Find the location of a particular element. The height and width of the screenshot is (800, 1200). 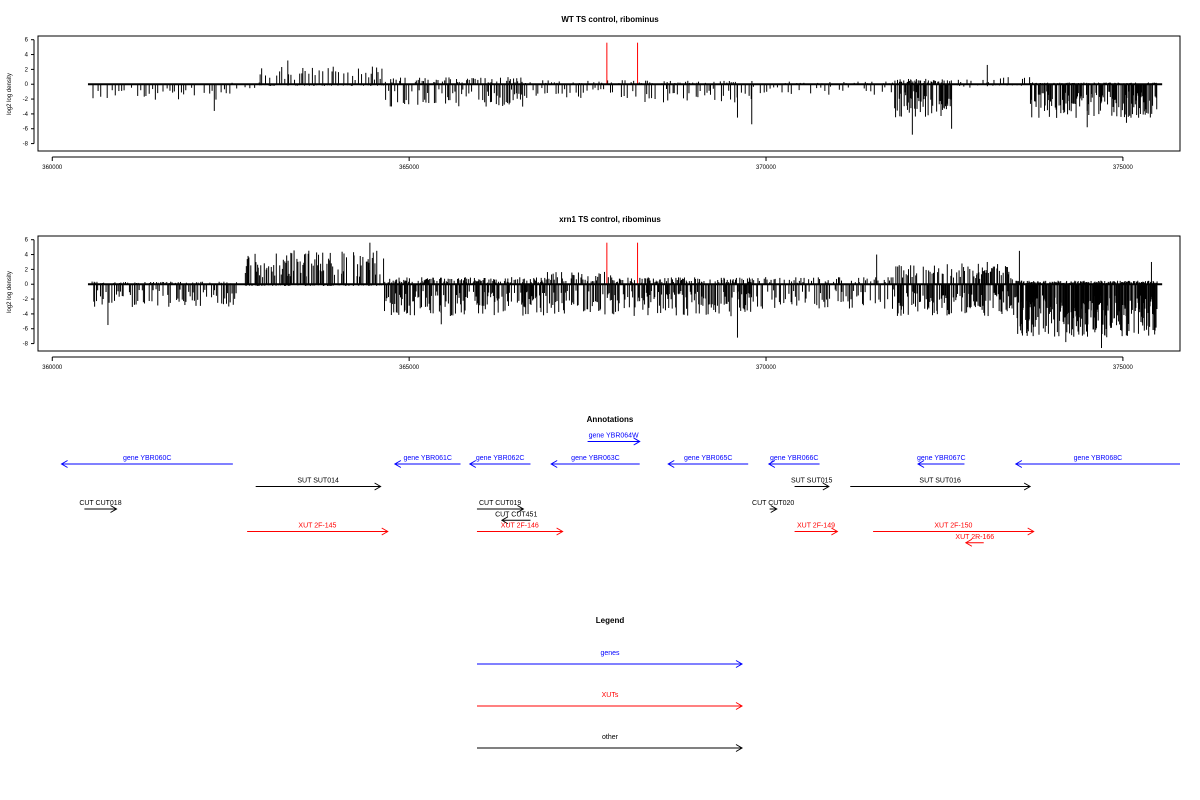

legend-items: genes XUTs other is located at coordinates (610, 701).